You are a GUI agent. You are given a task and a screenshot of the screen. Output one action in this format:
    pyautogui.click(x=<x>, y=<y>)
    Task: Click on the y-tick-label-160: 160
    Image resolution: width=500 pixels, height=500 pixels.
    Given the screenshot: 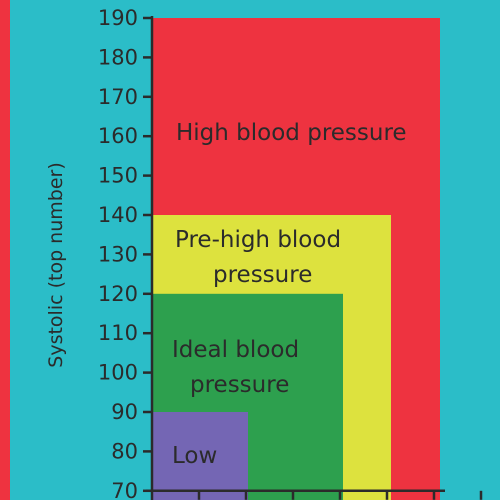 What is the action you would take?
    pyautogui.click(x=118, y=136)
    